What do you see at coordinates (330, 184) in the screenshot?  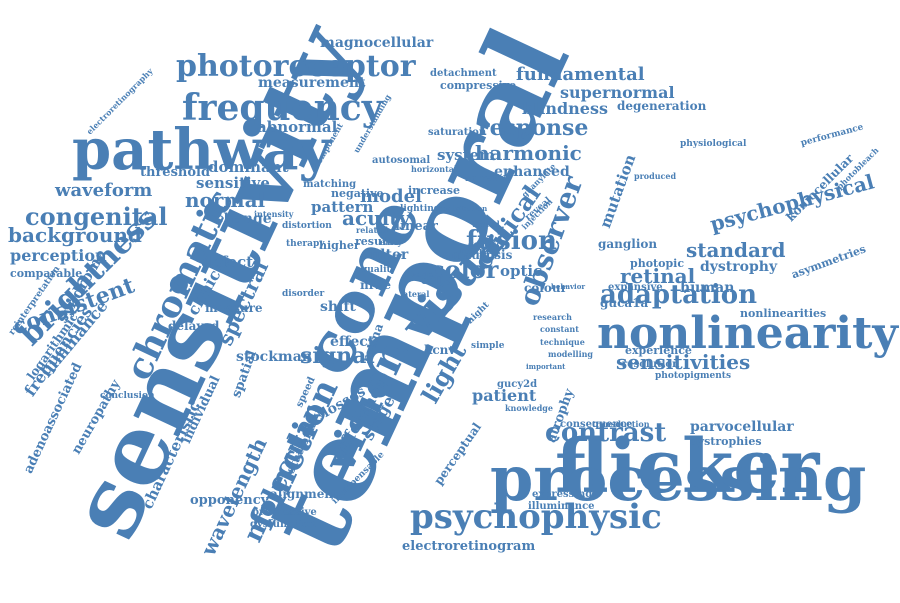 I see `cloud-word-matching: matching` at bounding box center [330, 184].